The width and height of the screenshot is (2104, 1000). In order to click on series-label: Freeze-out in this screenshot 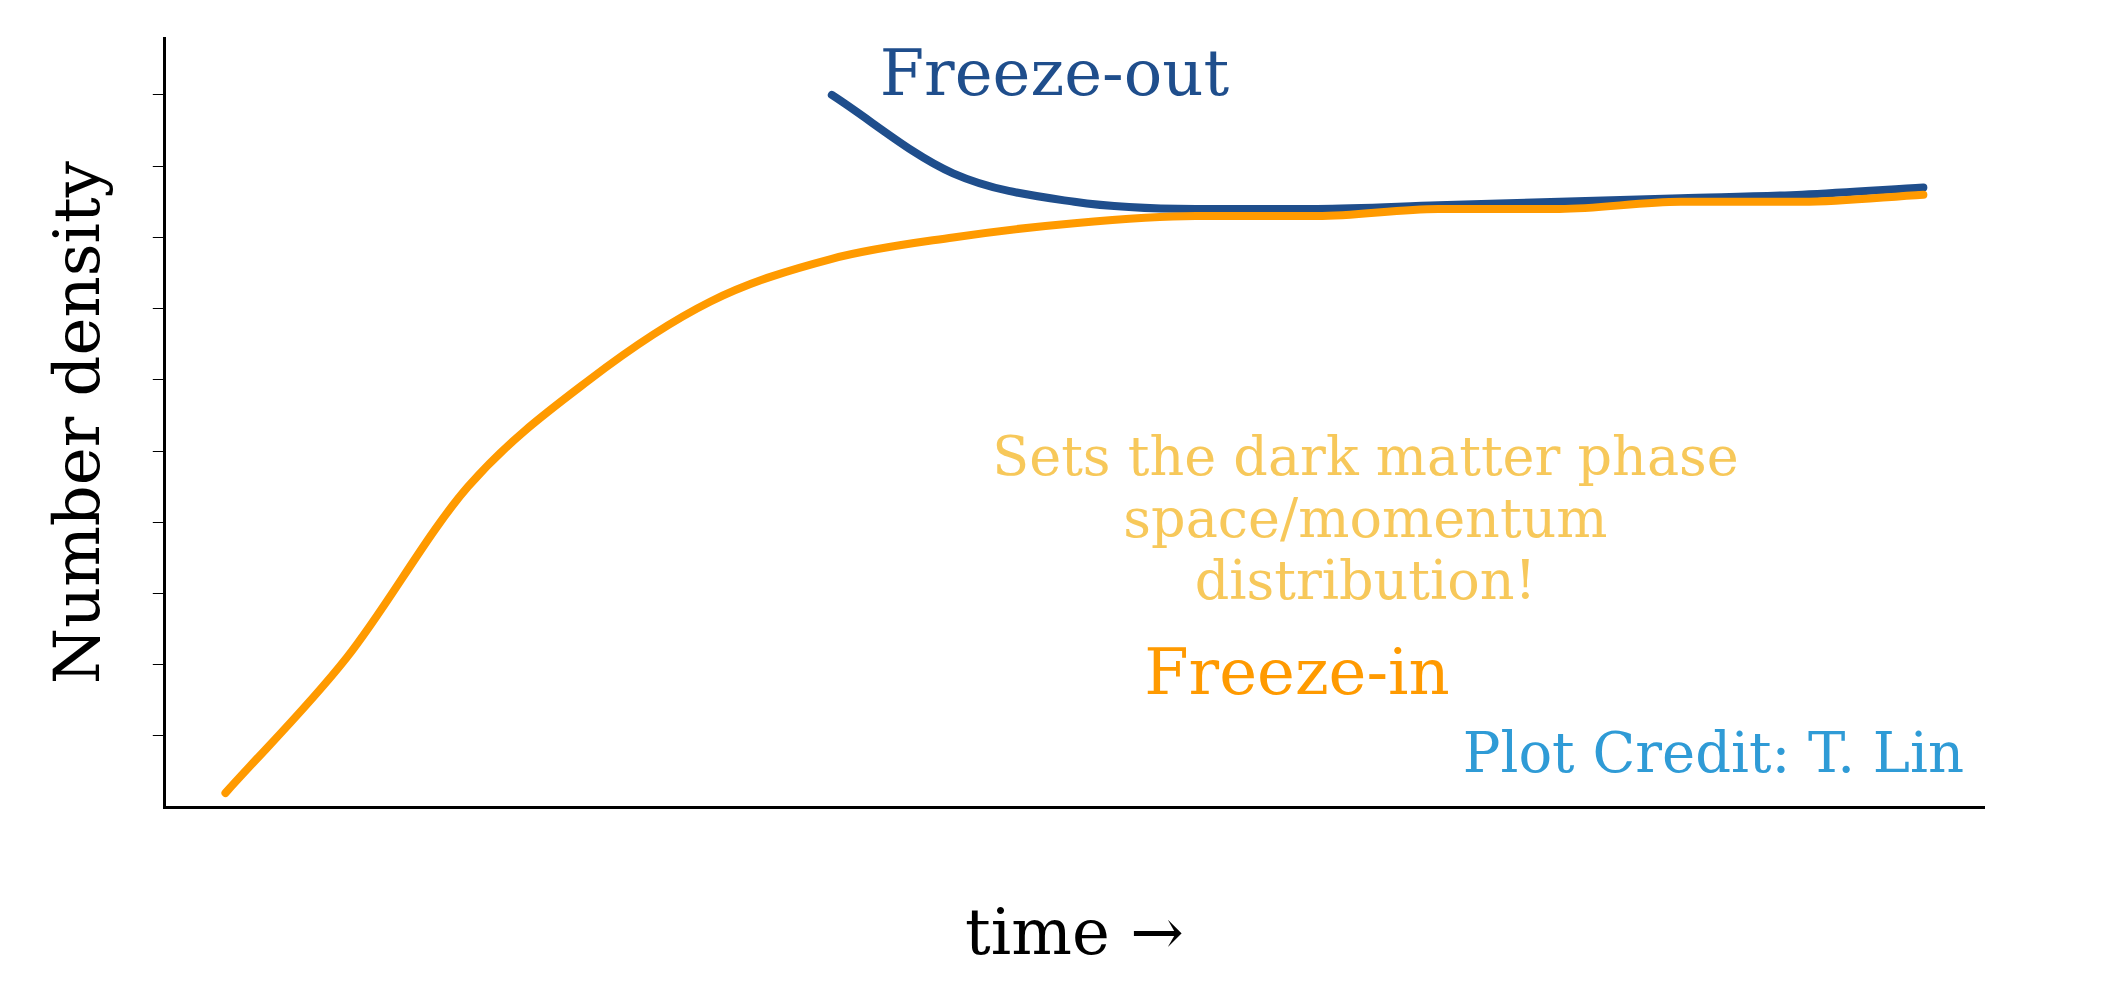, I will do `click(1054, 72)`.